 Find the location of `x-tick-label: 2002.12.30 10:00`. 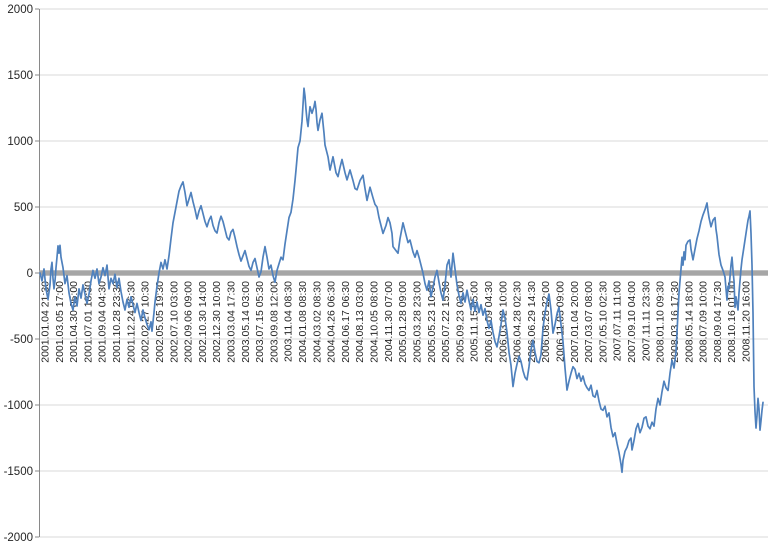

x-tick-label: 2002.12.30 10:00 is located at coordinates (217, 322).